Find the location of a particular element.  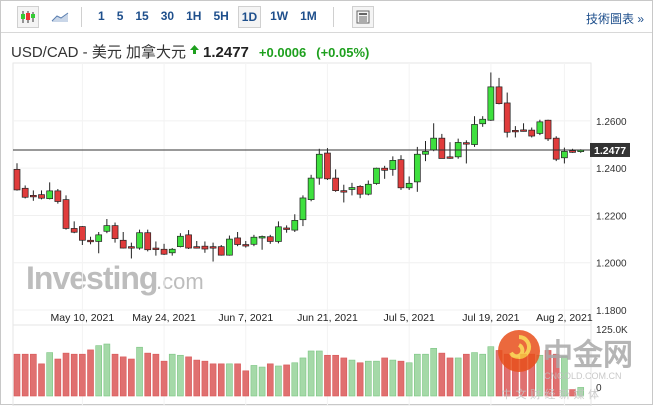

investing-watermark: Investing is located at coordinates (91, 278).